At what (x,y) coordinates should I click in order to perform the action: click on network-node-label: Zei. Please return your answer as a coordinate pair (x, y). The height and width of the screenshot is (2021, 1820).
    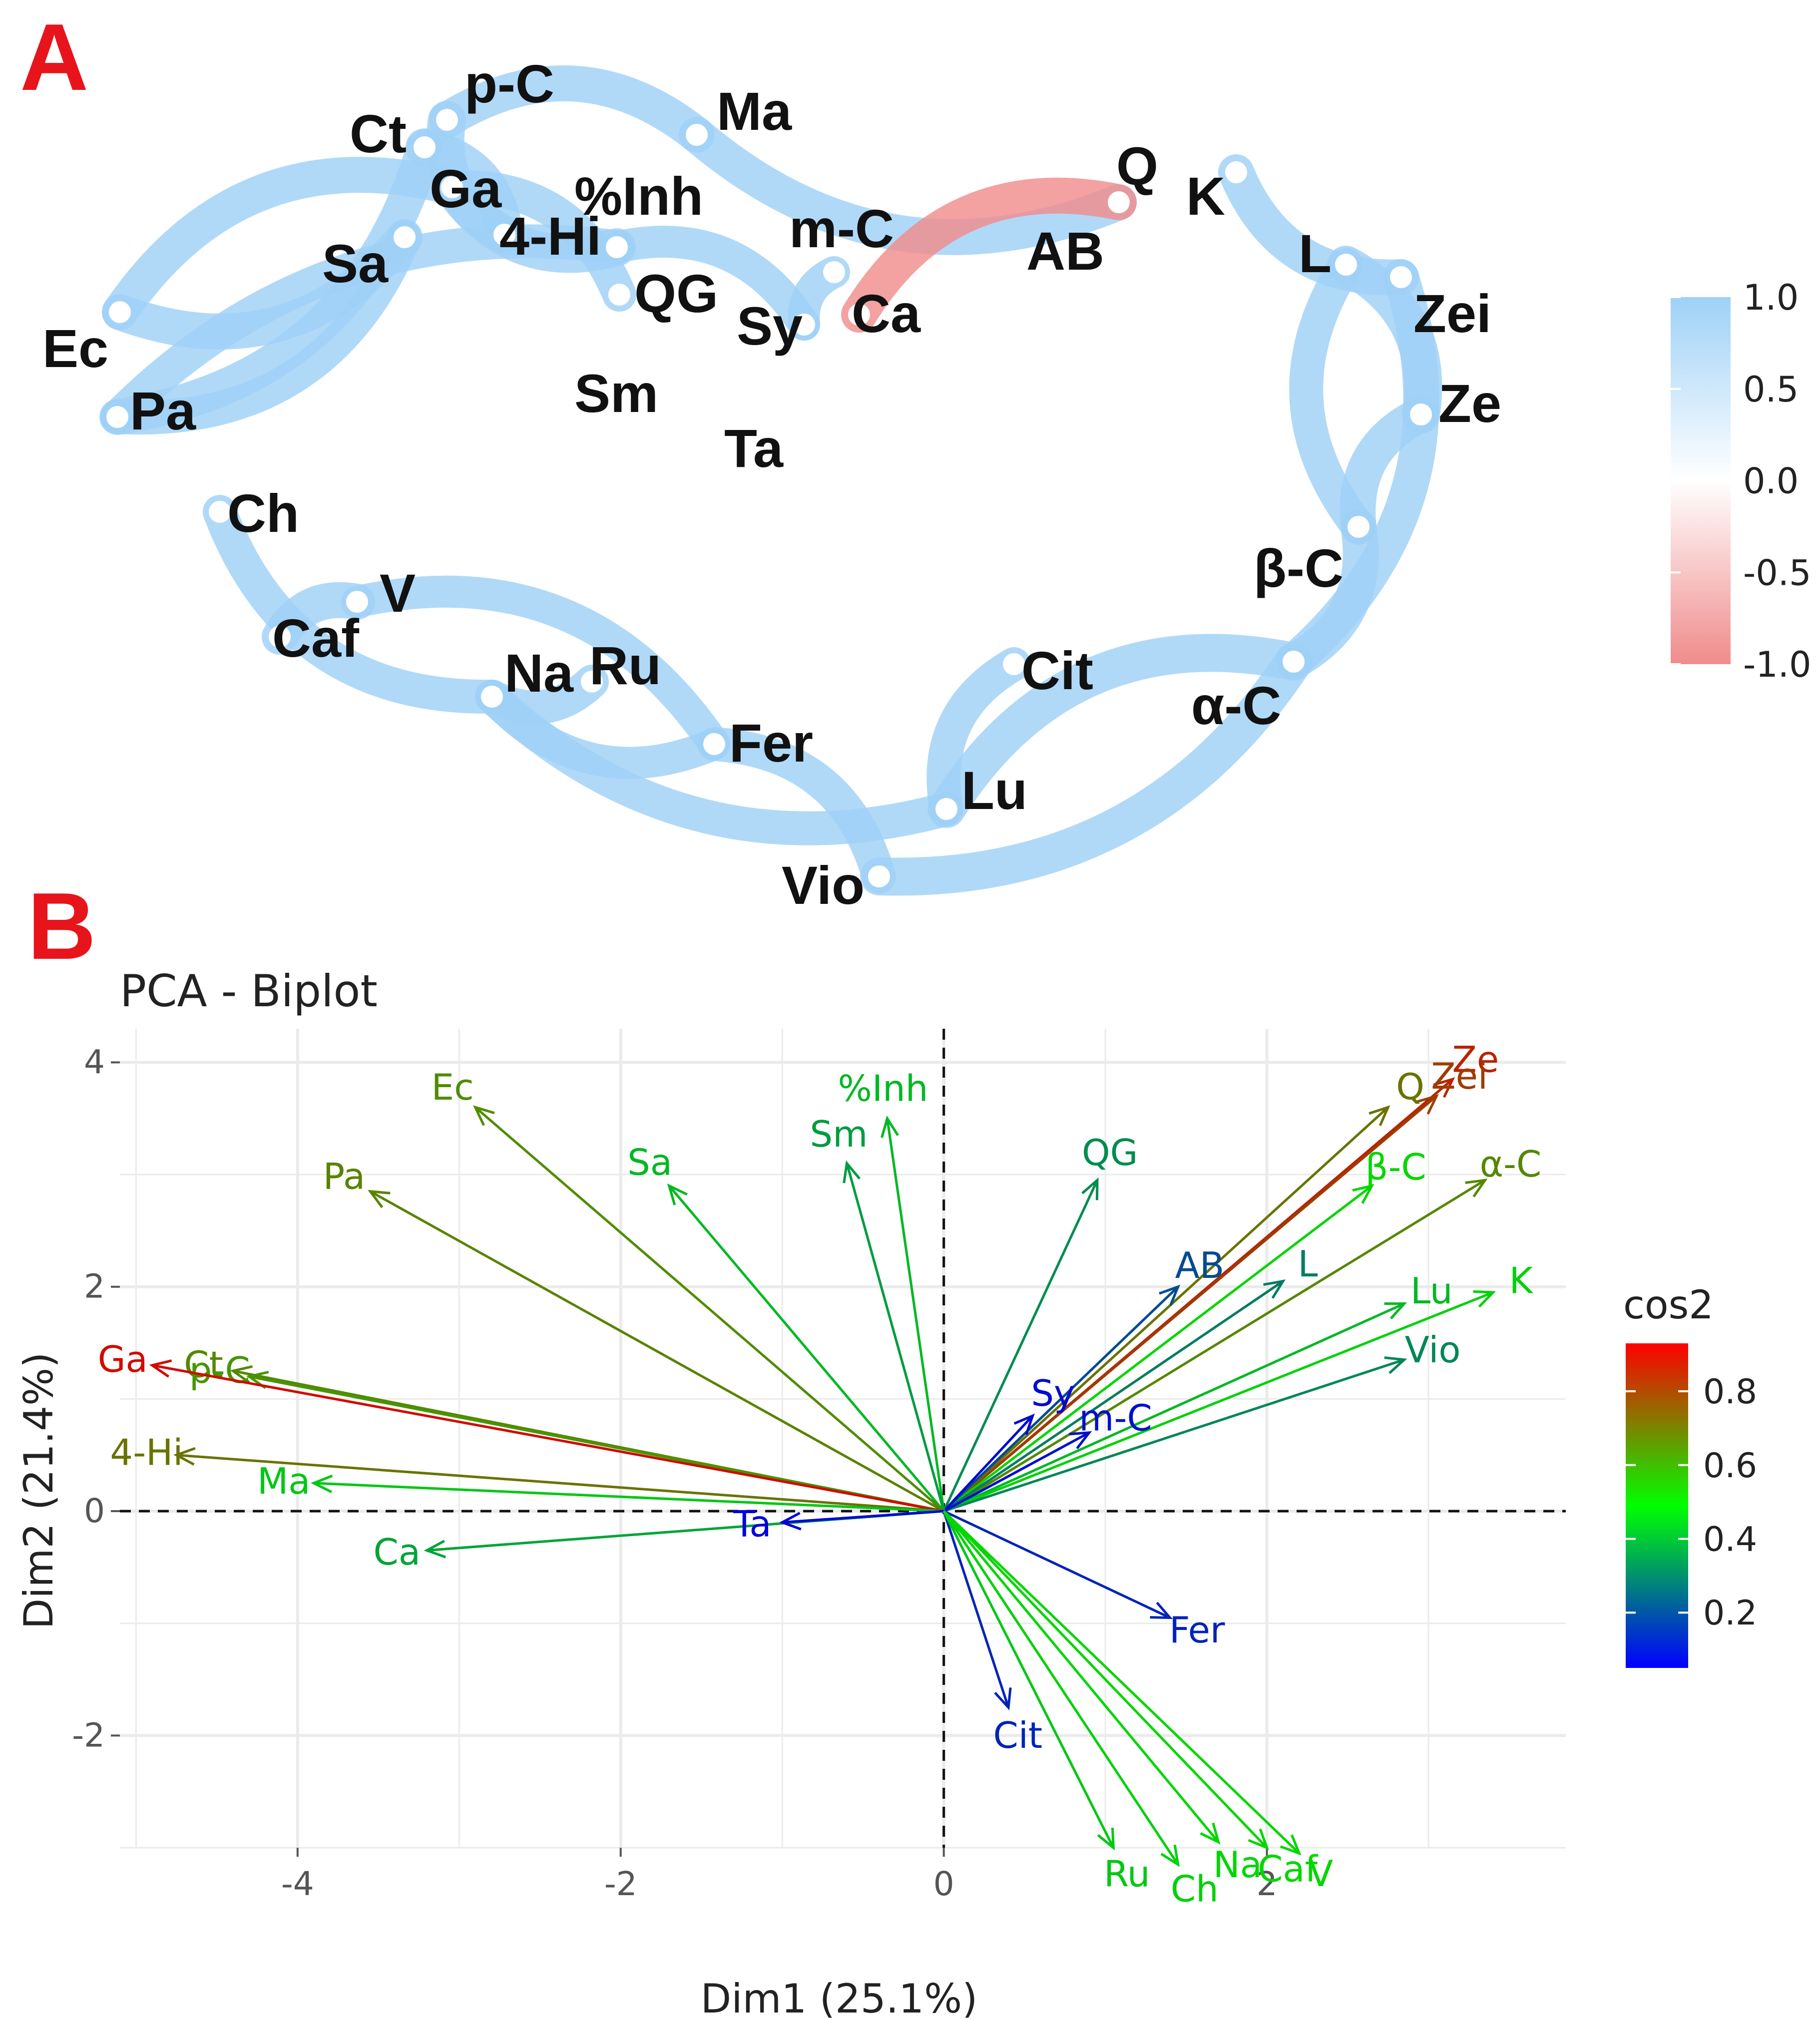
    Looking at the image, I should click on (1452, 313).